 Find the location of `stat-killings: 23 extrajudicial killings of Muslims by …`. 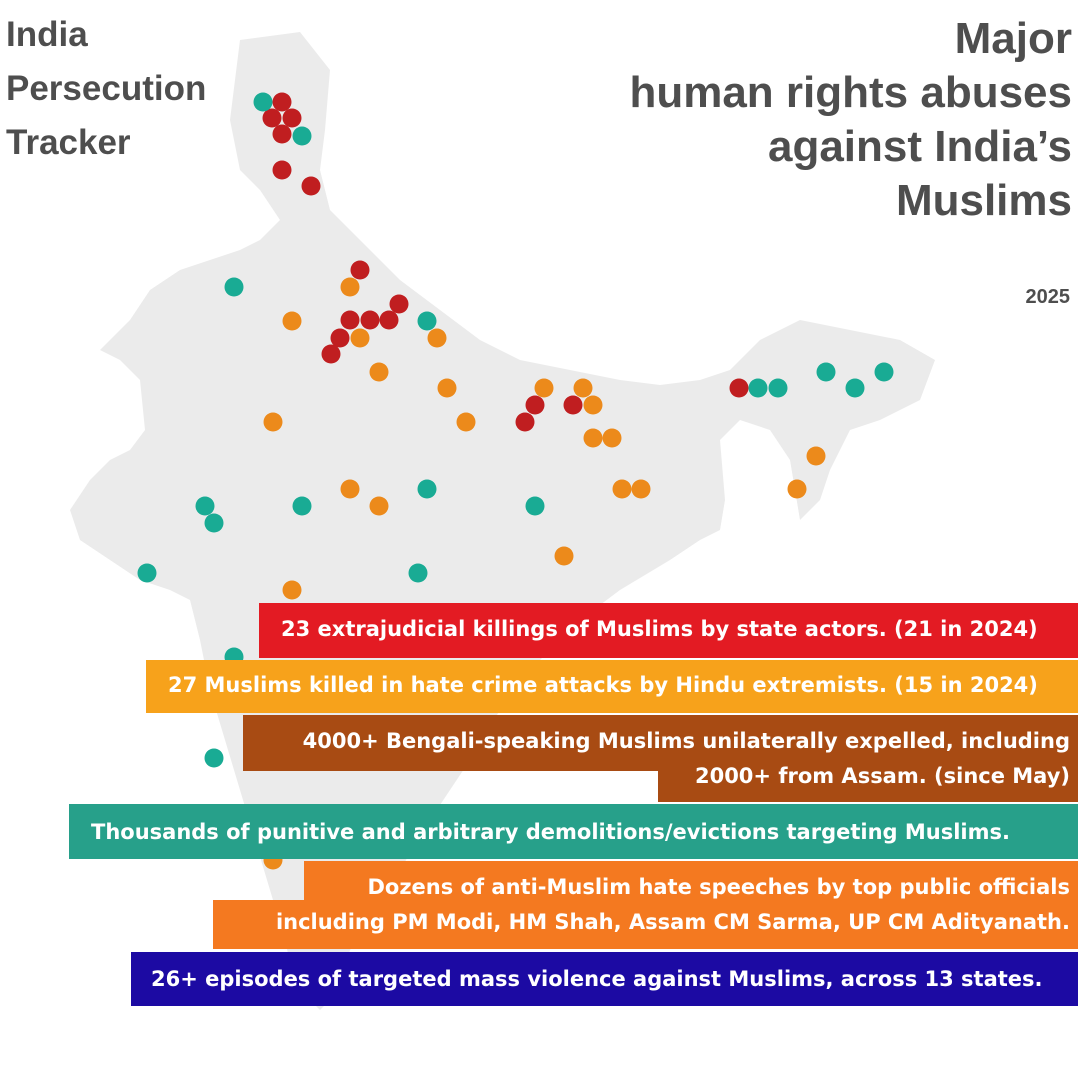

stat-killings: 23 extrajudicial killings of Muslims by … is located at coordinates (668, 630).